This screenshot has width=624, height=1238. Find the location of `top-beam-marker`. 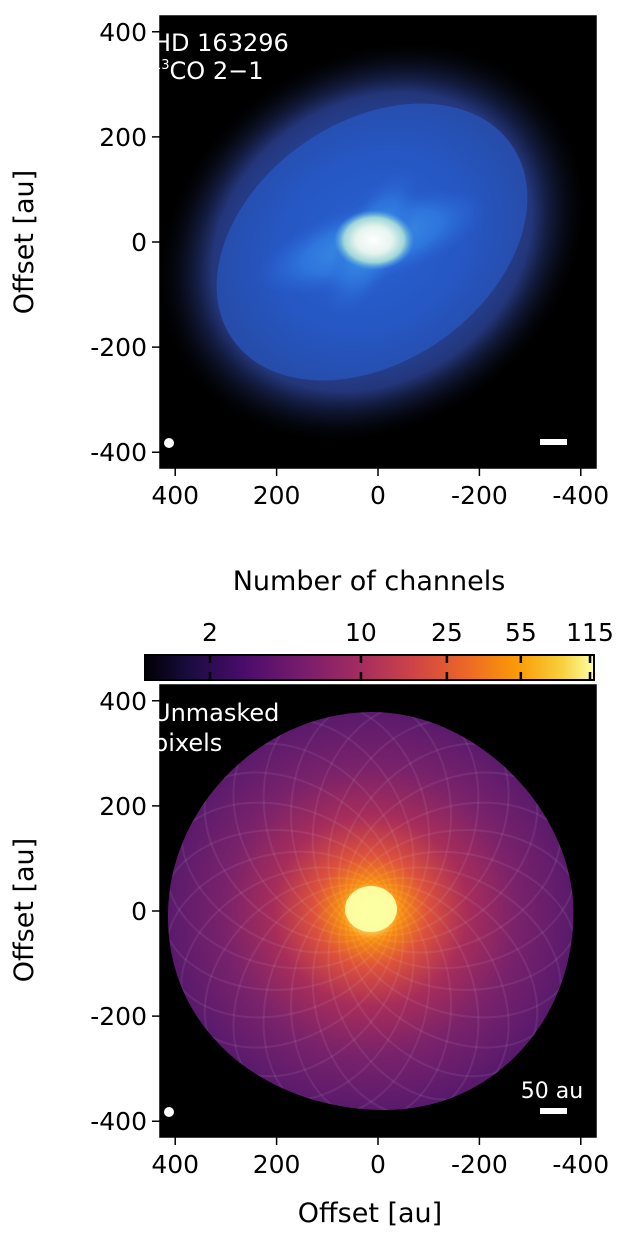

top-beam-marker is located at coordinates (169, 443).